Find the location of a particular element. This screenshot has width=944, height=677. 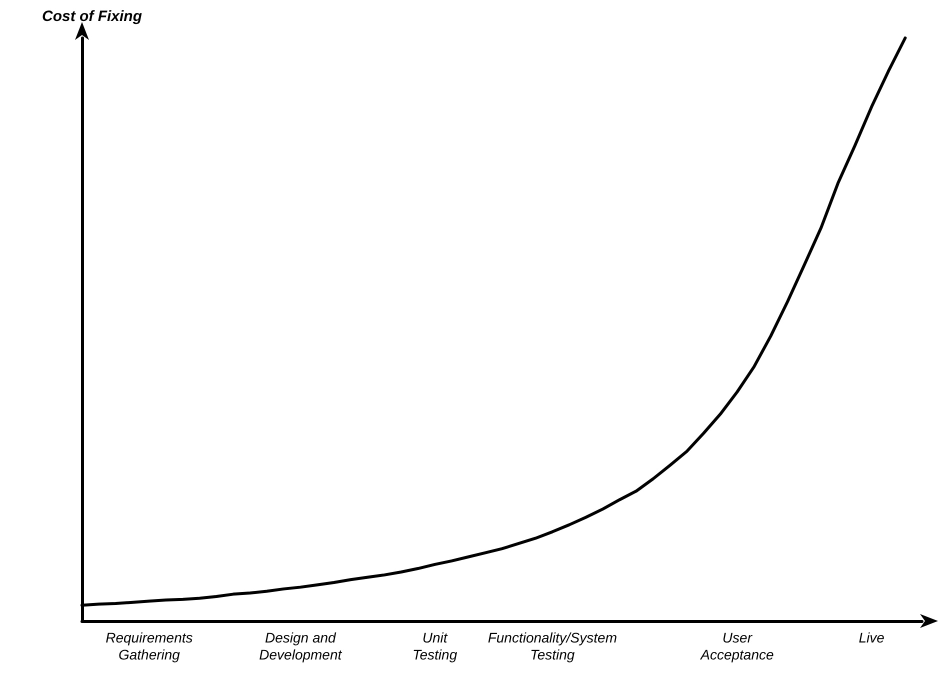

x-tick-label: Functionality/System Testing is located at coordinates (553, 646).